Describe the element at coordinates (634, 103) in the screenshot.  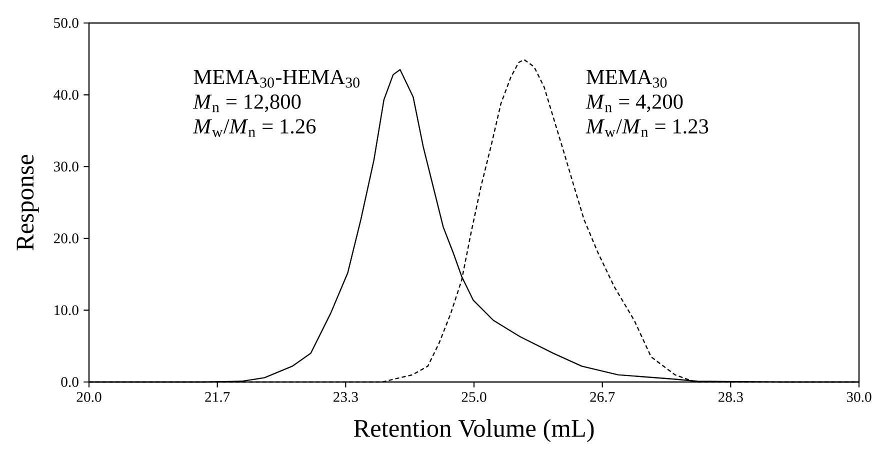
I see `annotation: M$_{n}$ = 4,200` at that location.